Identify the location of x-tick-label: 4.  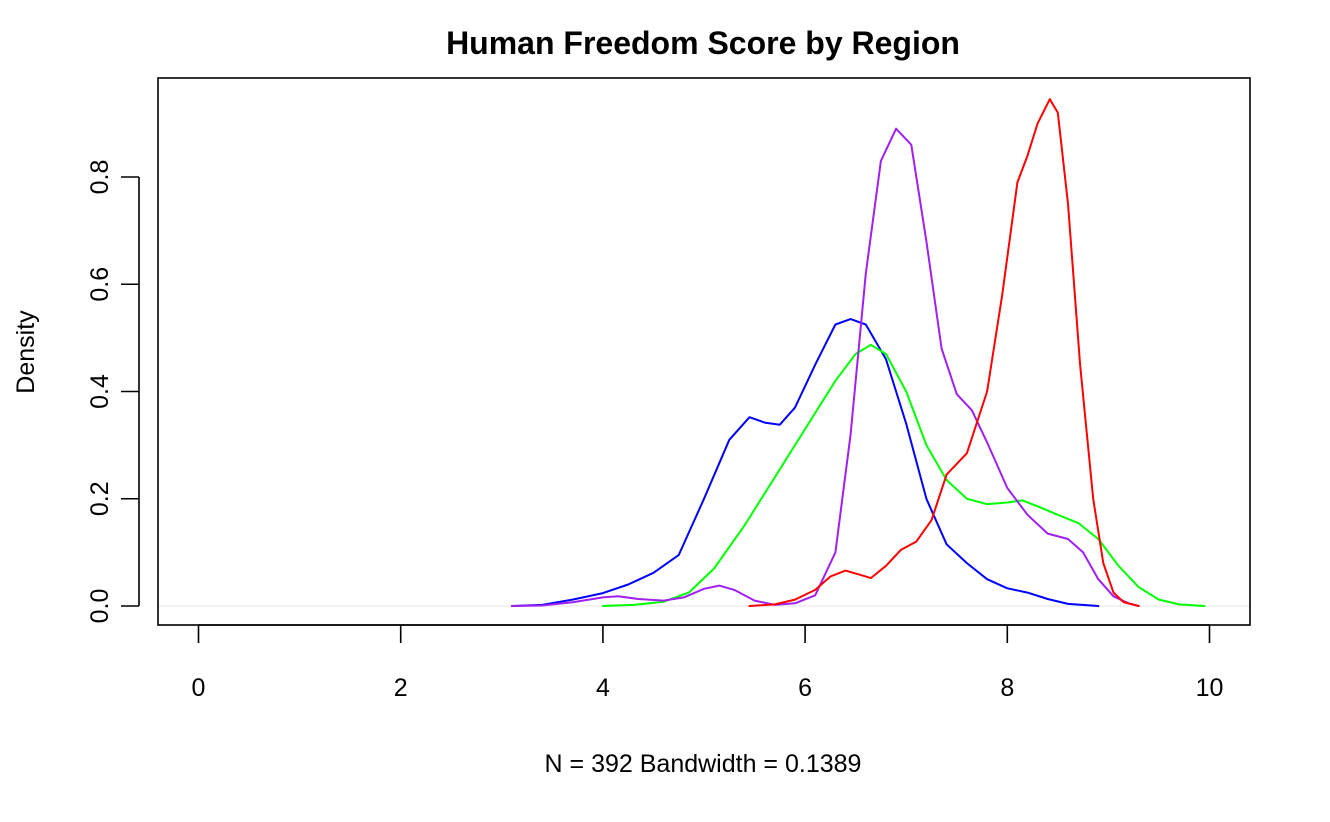
(603, 688).